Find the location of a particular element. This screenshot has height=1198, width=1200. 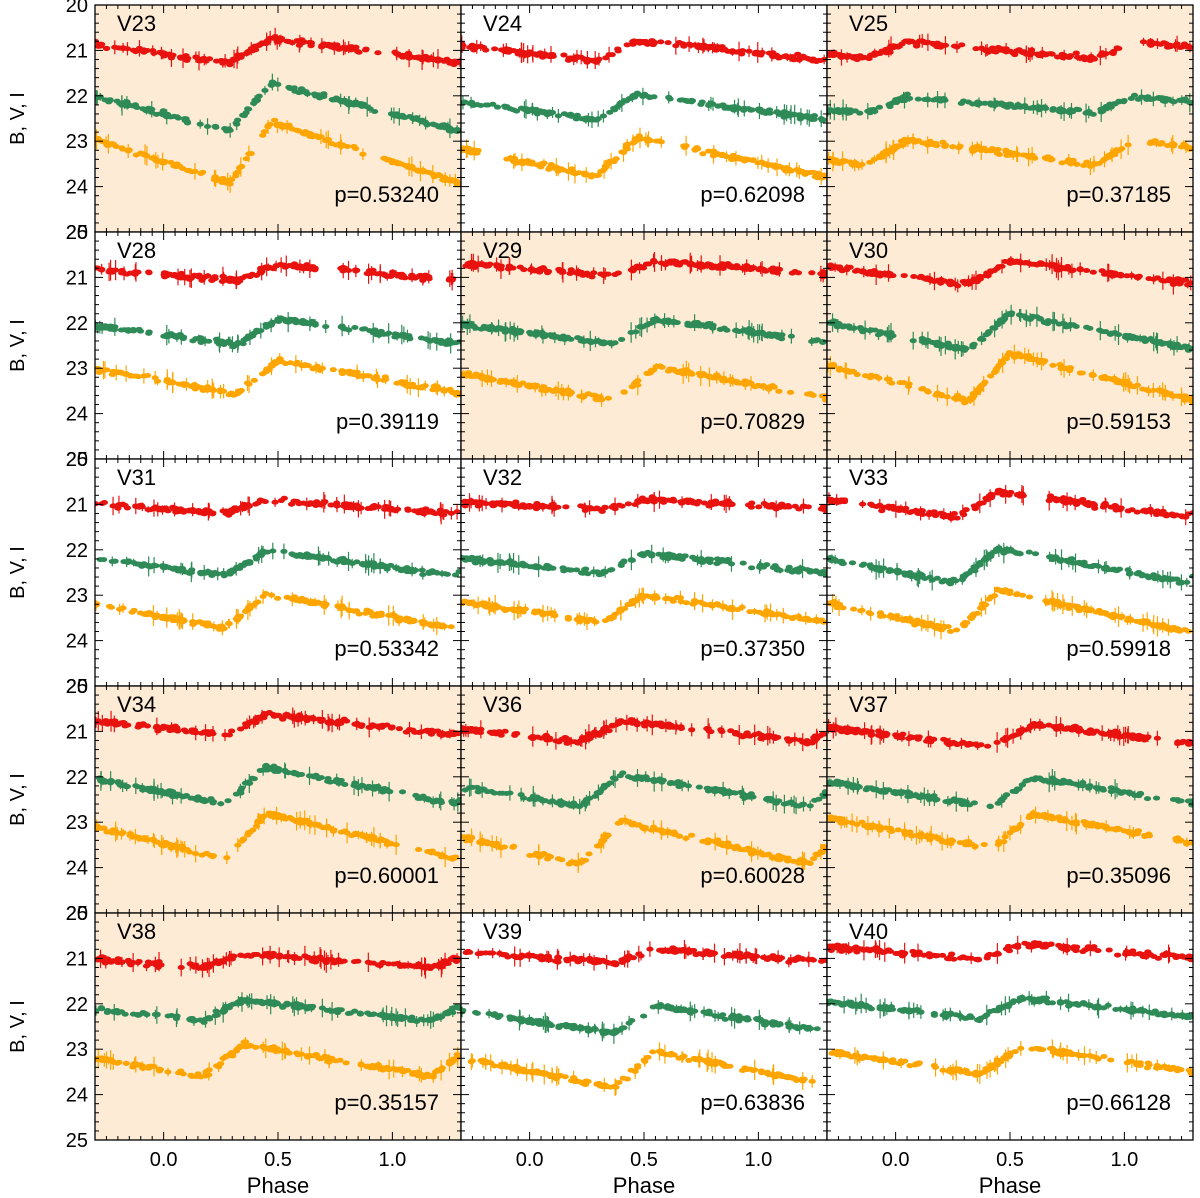

panel-v23: V23 p=0.53240 is located at coordinates (278, 118).